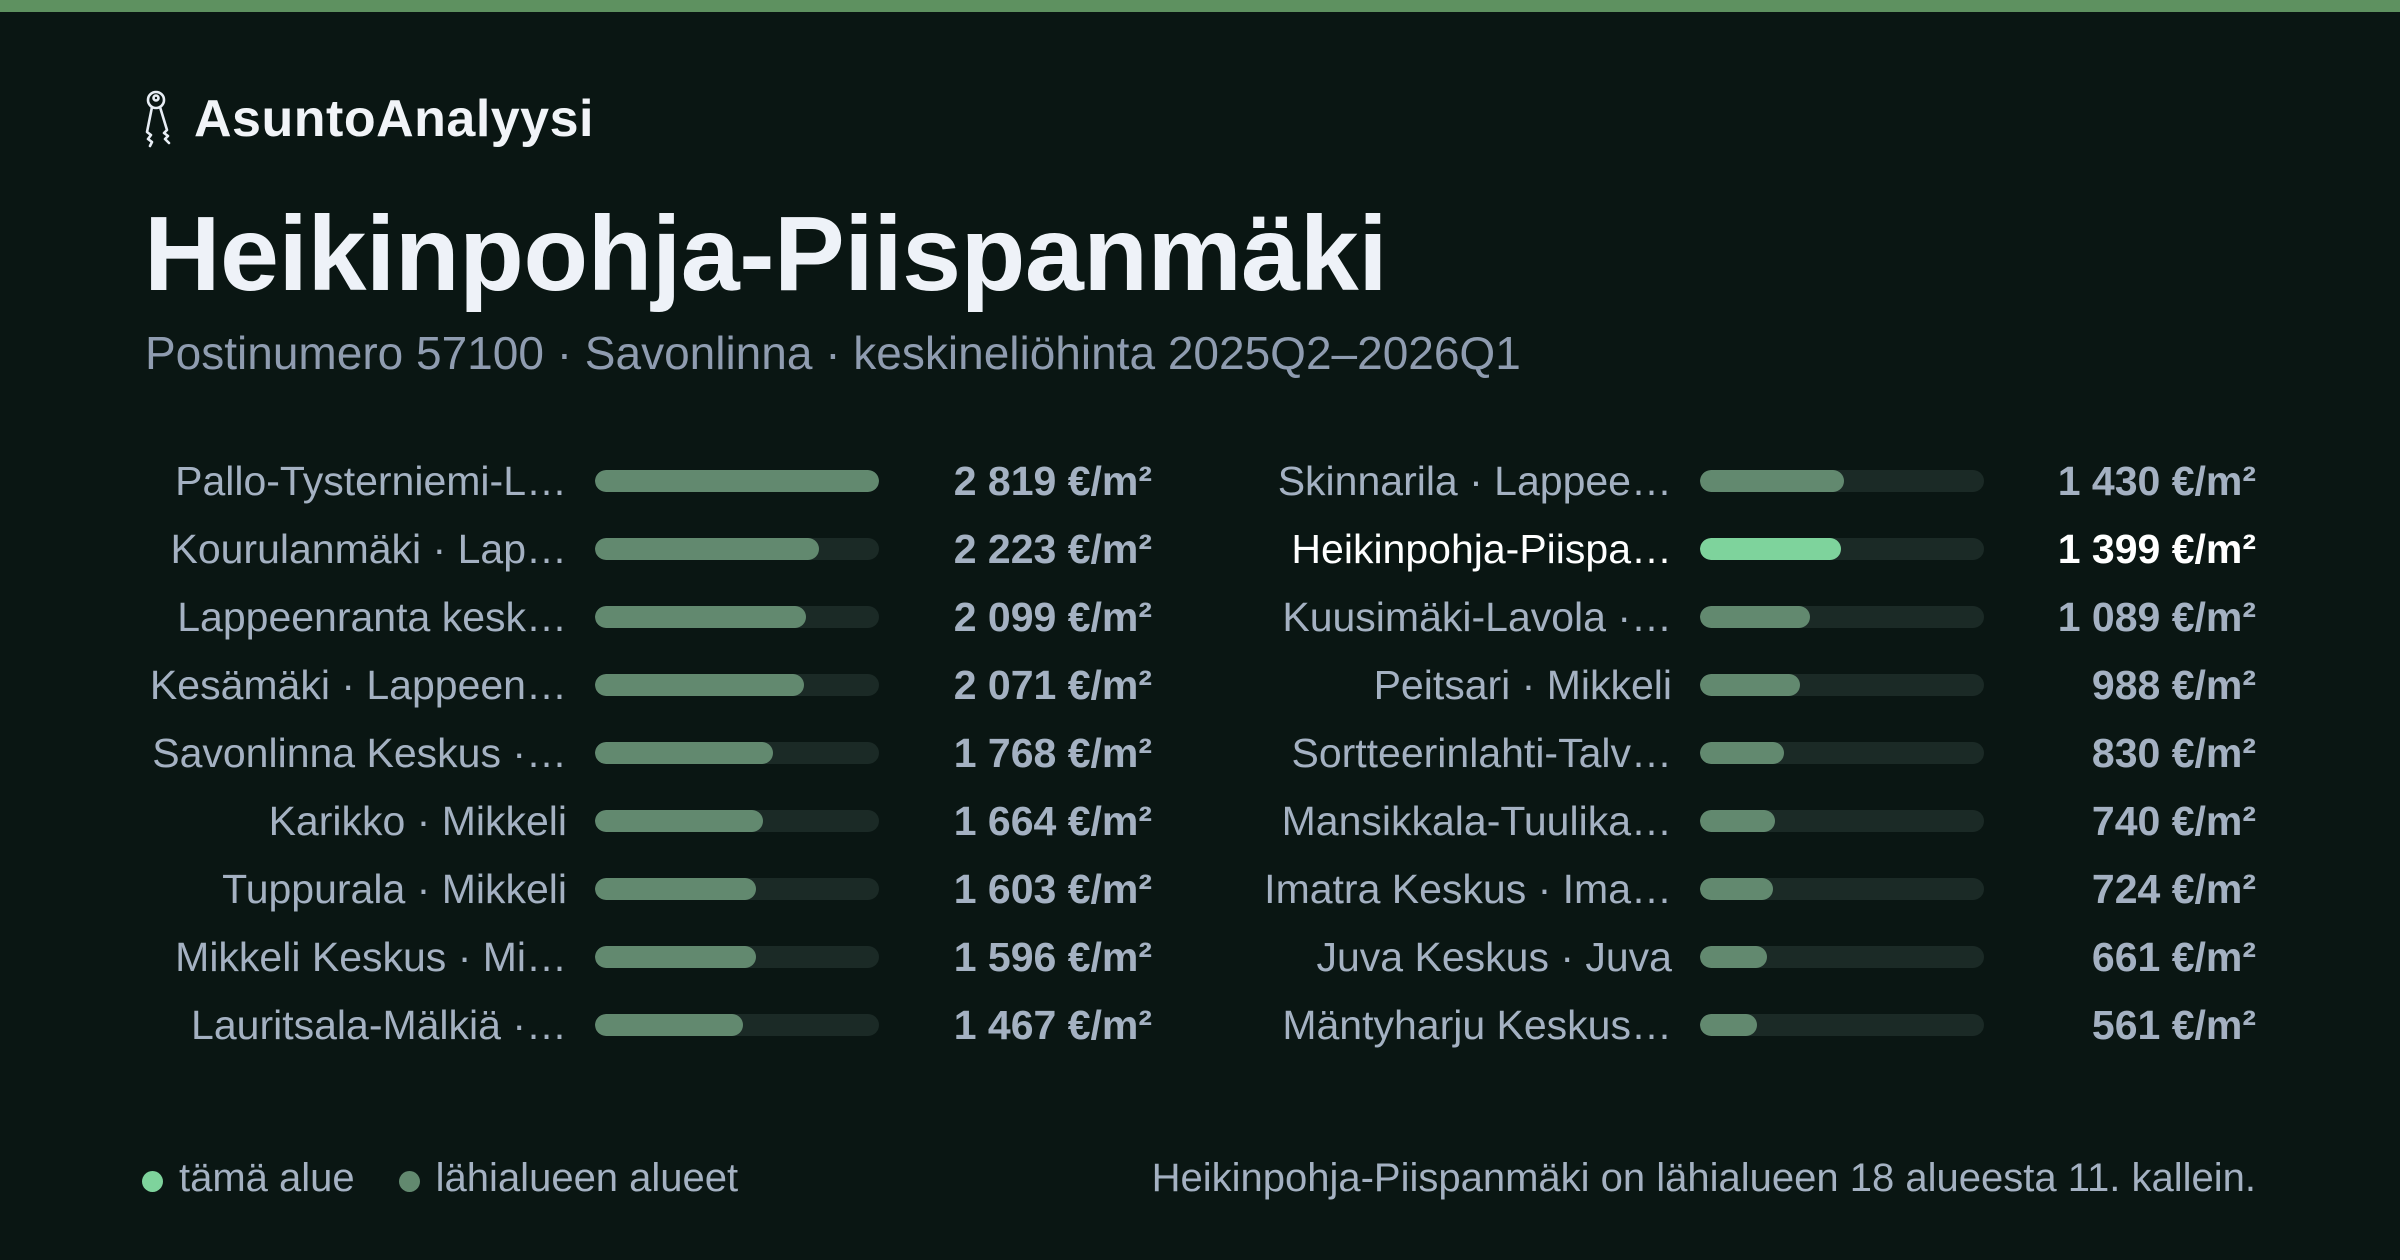 This screenshot has height=1260, width=2400. I want to click on bar-value-label: 1 399 €/m², so click(2156, 549).